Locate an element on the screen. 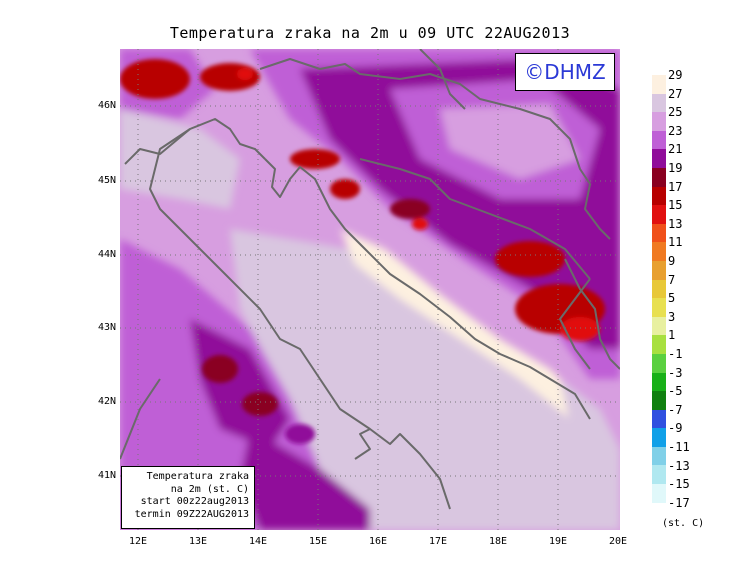 This screenshot has height=582, width=740. lat-label-44n: 44N is located at coordinates (106, 254).